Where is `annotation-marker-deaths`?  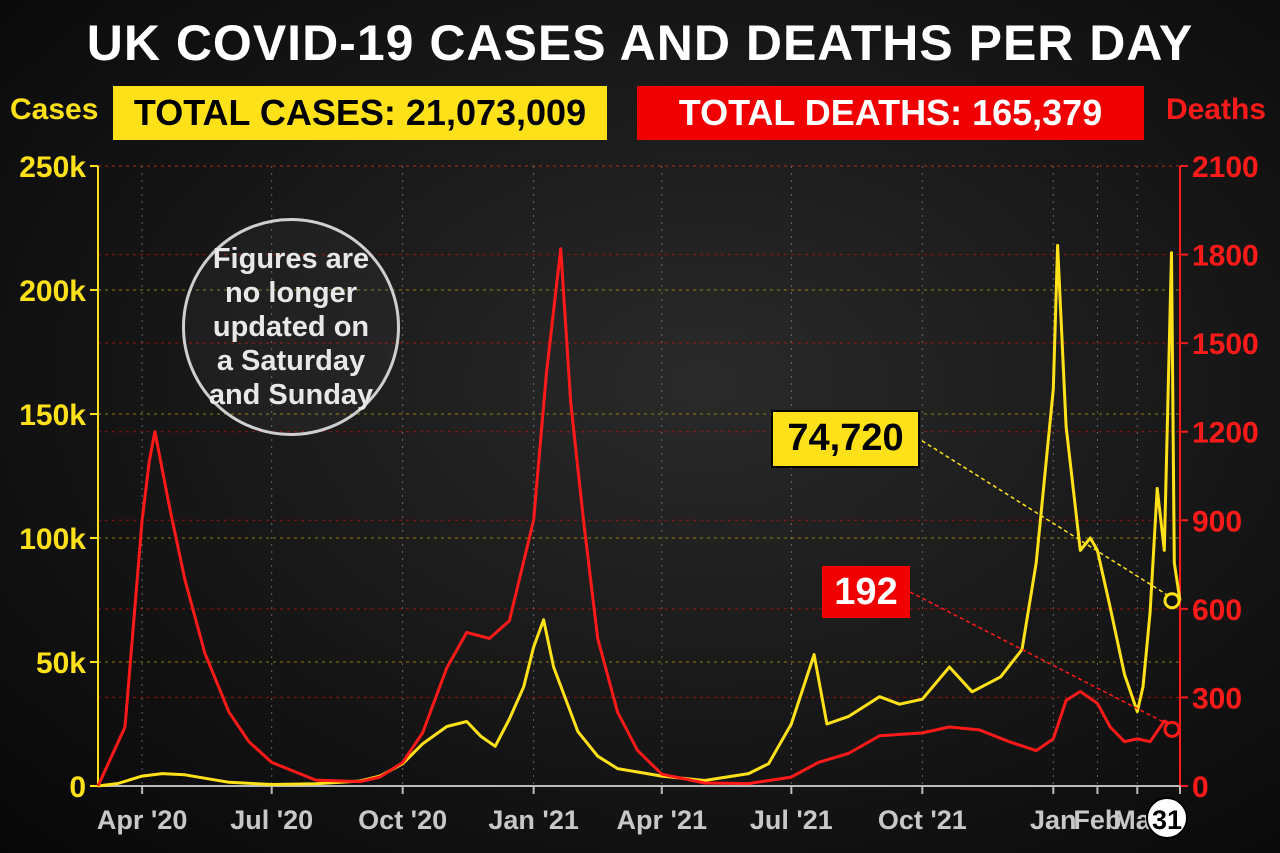 annotation-marker-deaths is located at coordinates (1172, 729).